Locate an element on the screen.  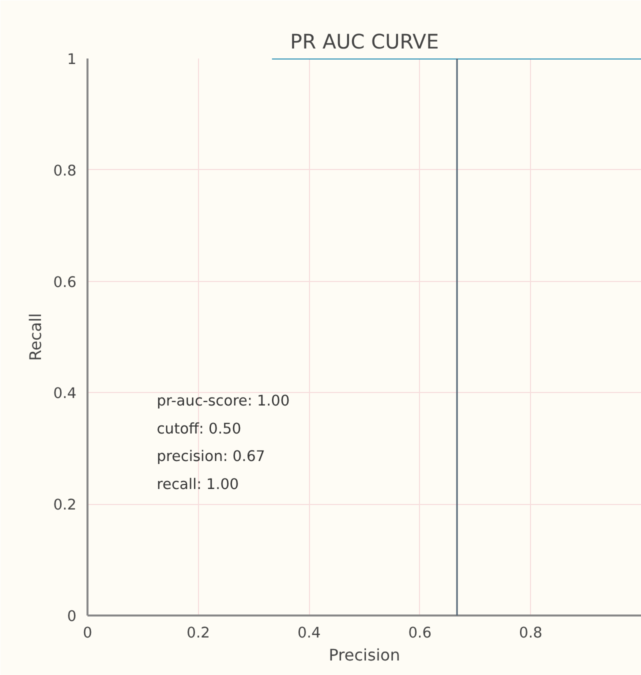
x-tick-label: 0.6 is located at coordinates (420, 633).